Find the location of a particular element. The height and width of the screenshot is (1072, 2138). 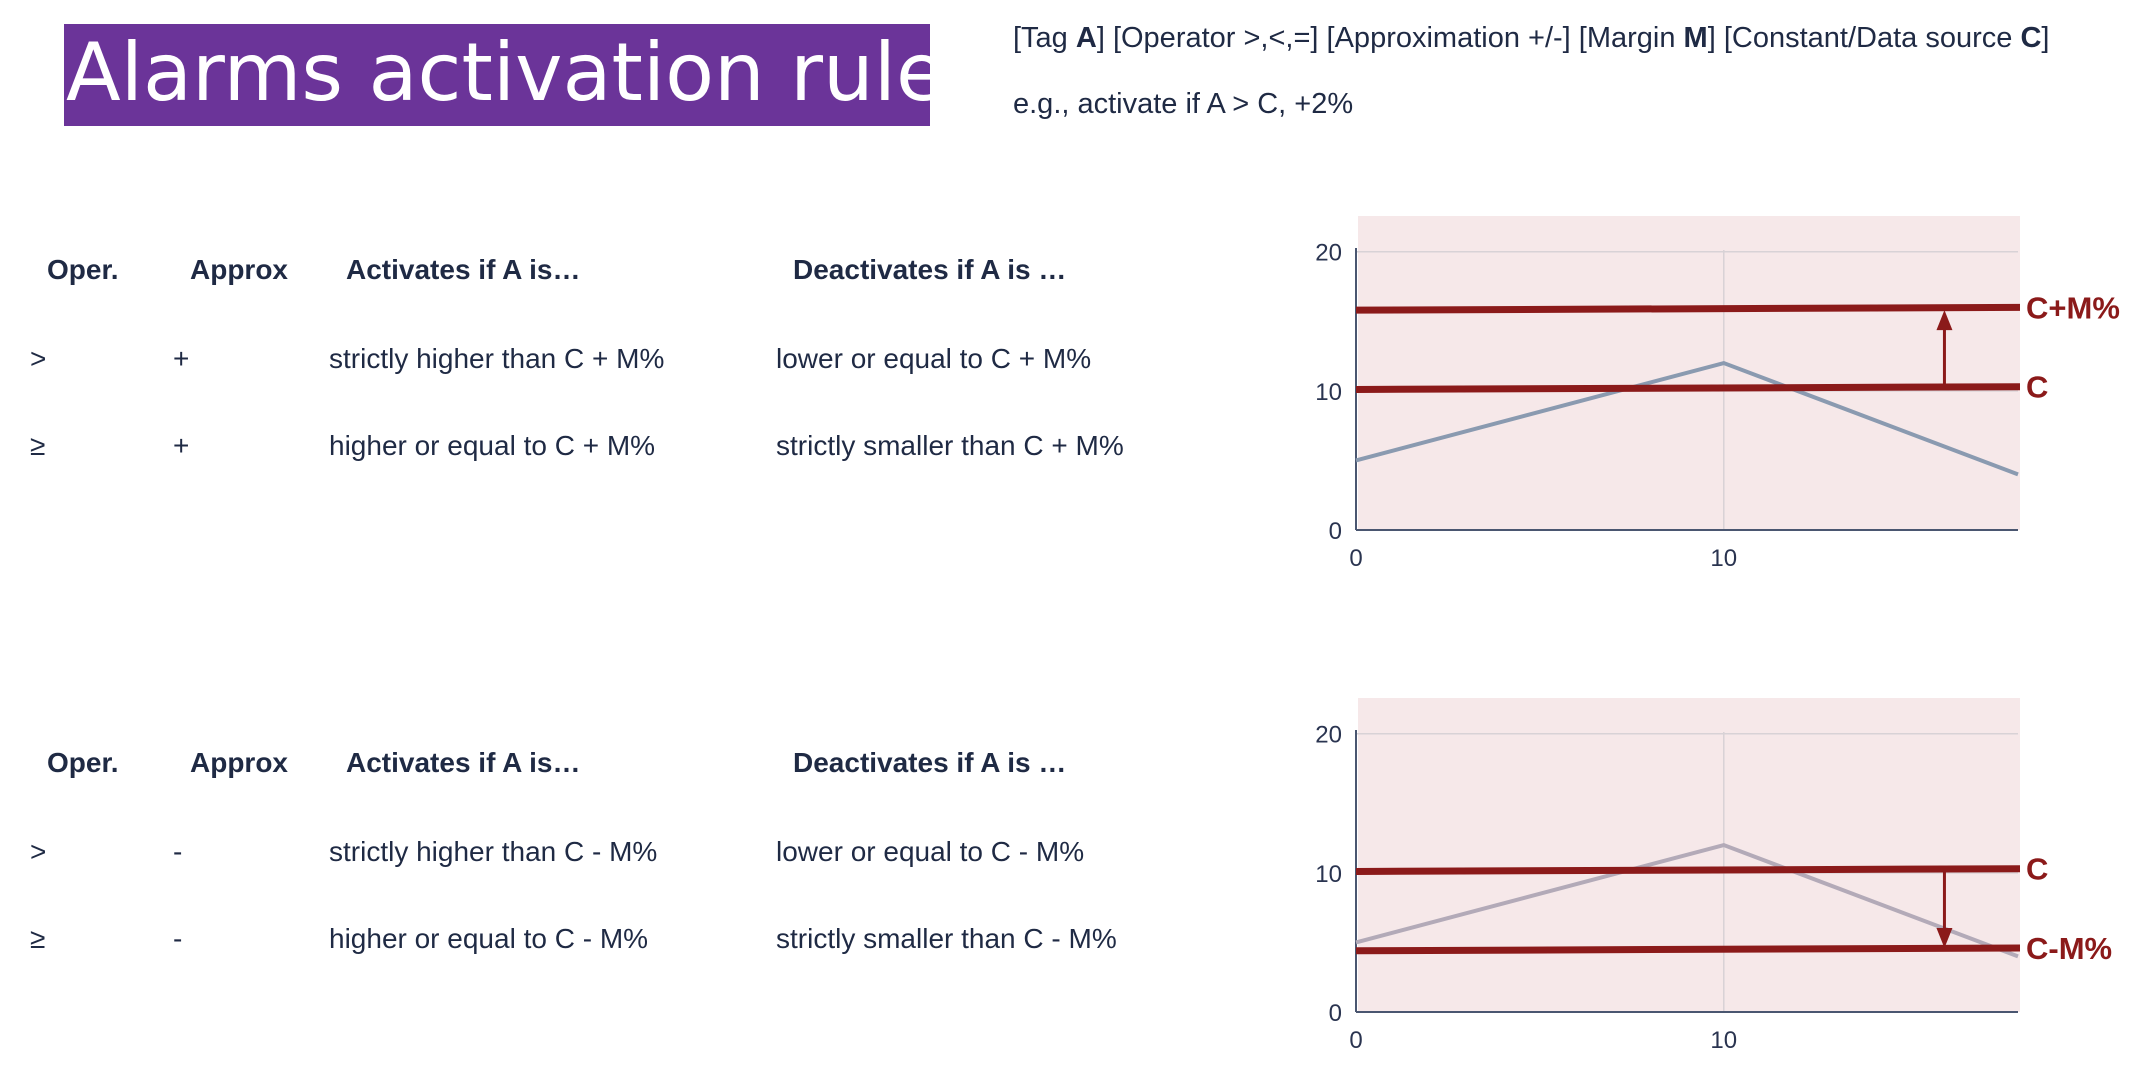

cell-deactivates: strictly smaller than C - M% is located at coordinates (946, 938).